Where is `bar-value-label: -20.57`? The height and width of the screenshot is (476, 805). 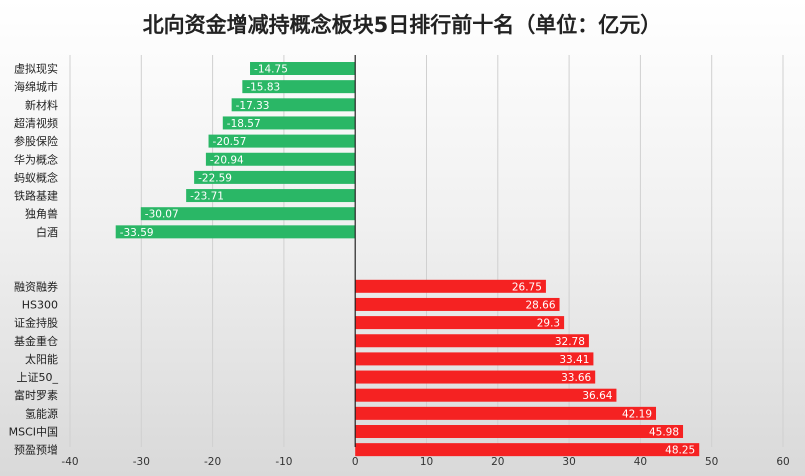 bar-value-label: -20.57 is located at coordinates (230, 142).